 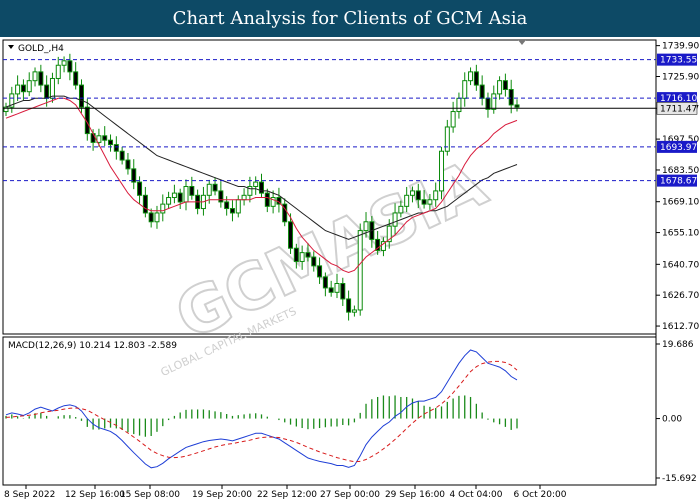 What do you see at coordinates (222, 495) in the screenshot?
I see `x-tick-label: 19 Sep 20:00` at bounding box center [222, 495].